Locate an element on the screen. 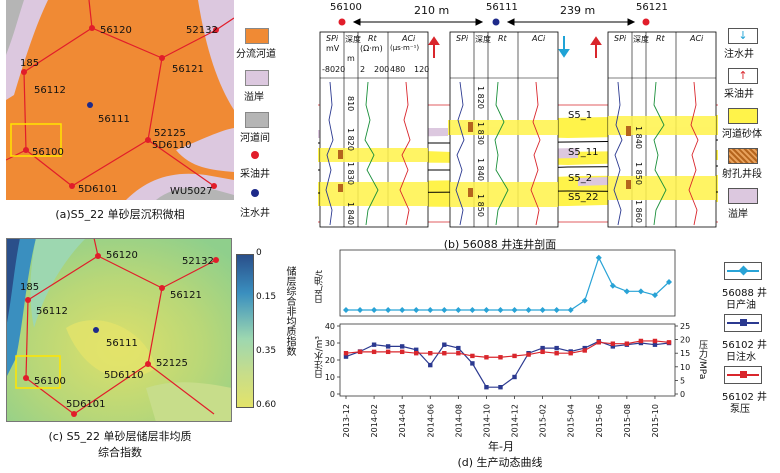  x-tick-label: 2014-10 is located at coordinates (486, 420).